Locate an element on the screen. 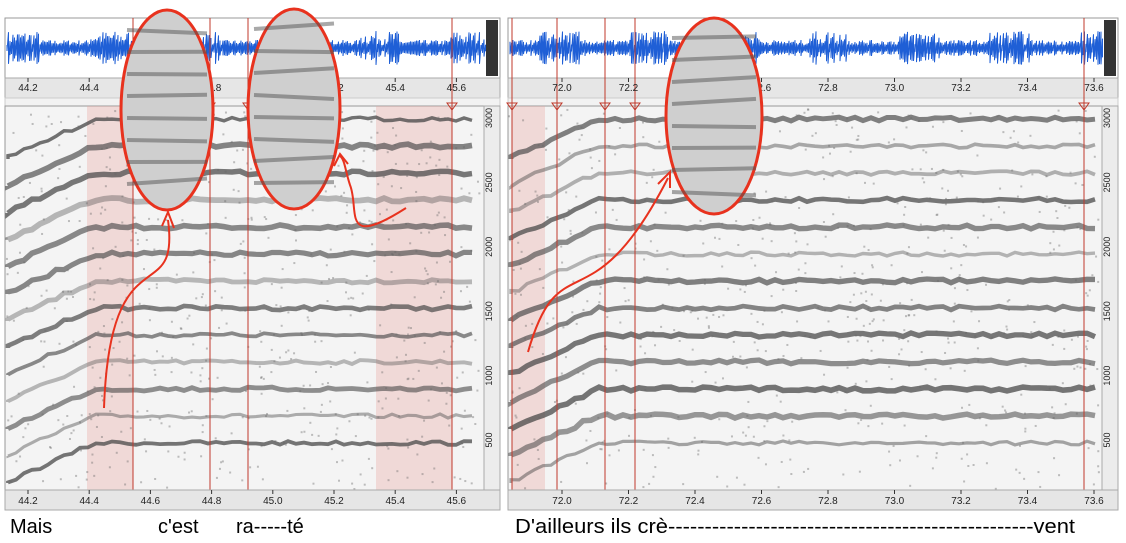 This screenshot has height=543, width=1126. time-tick-label: 72.4 is located at coordinates (695, 501).